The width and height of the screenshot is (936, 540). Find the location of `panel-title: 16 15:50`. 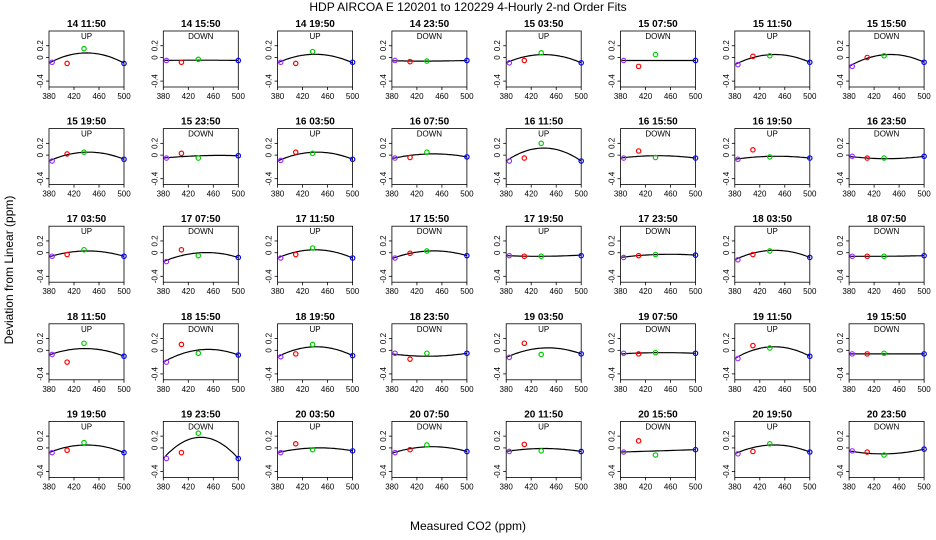

panel-title: 16 15:50 is located at coordinates (658, 122).